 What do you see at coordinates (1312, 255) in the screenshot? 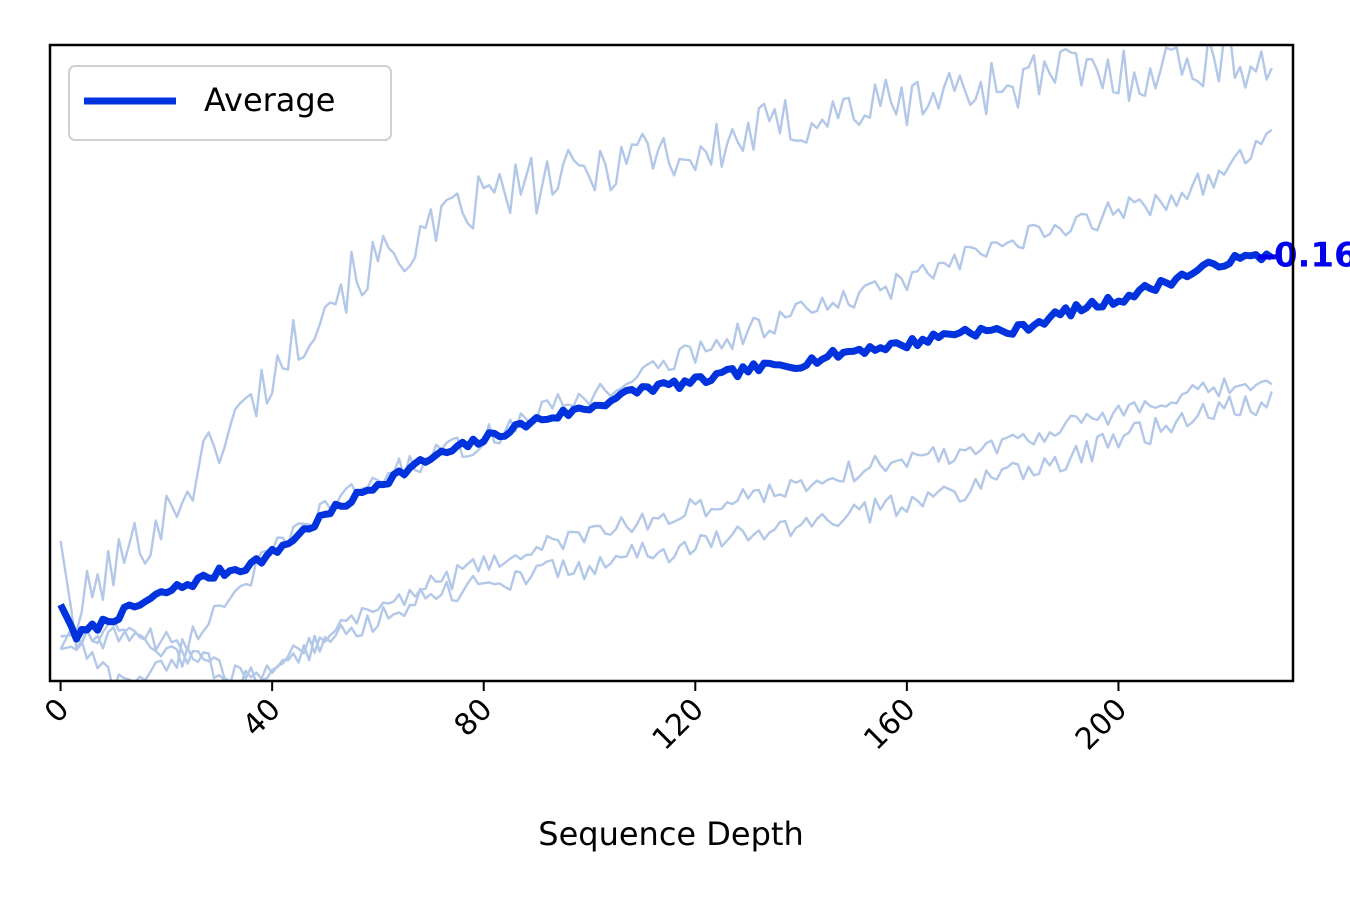
I see `end-value-label: 0.166` at bounding box center [1312, 255].